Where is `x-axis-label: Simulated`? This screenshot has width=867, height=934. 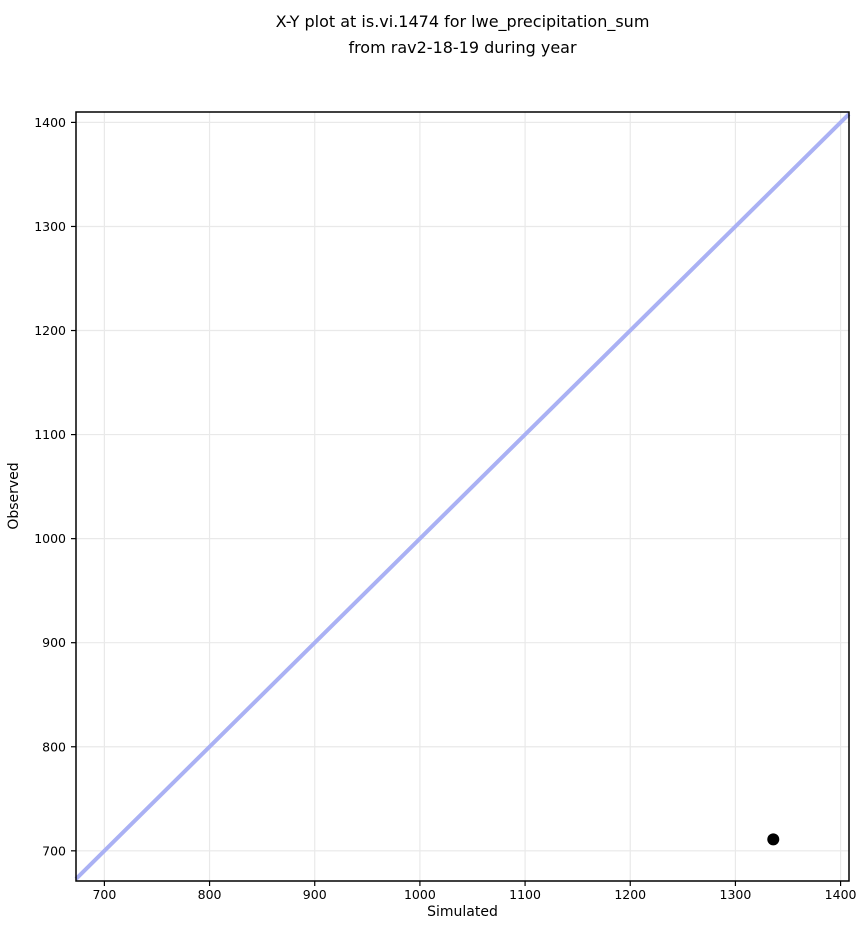
x-axis-label: Simulated is located at coordinates (462, 912).